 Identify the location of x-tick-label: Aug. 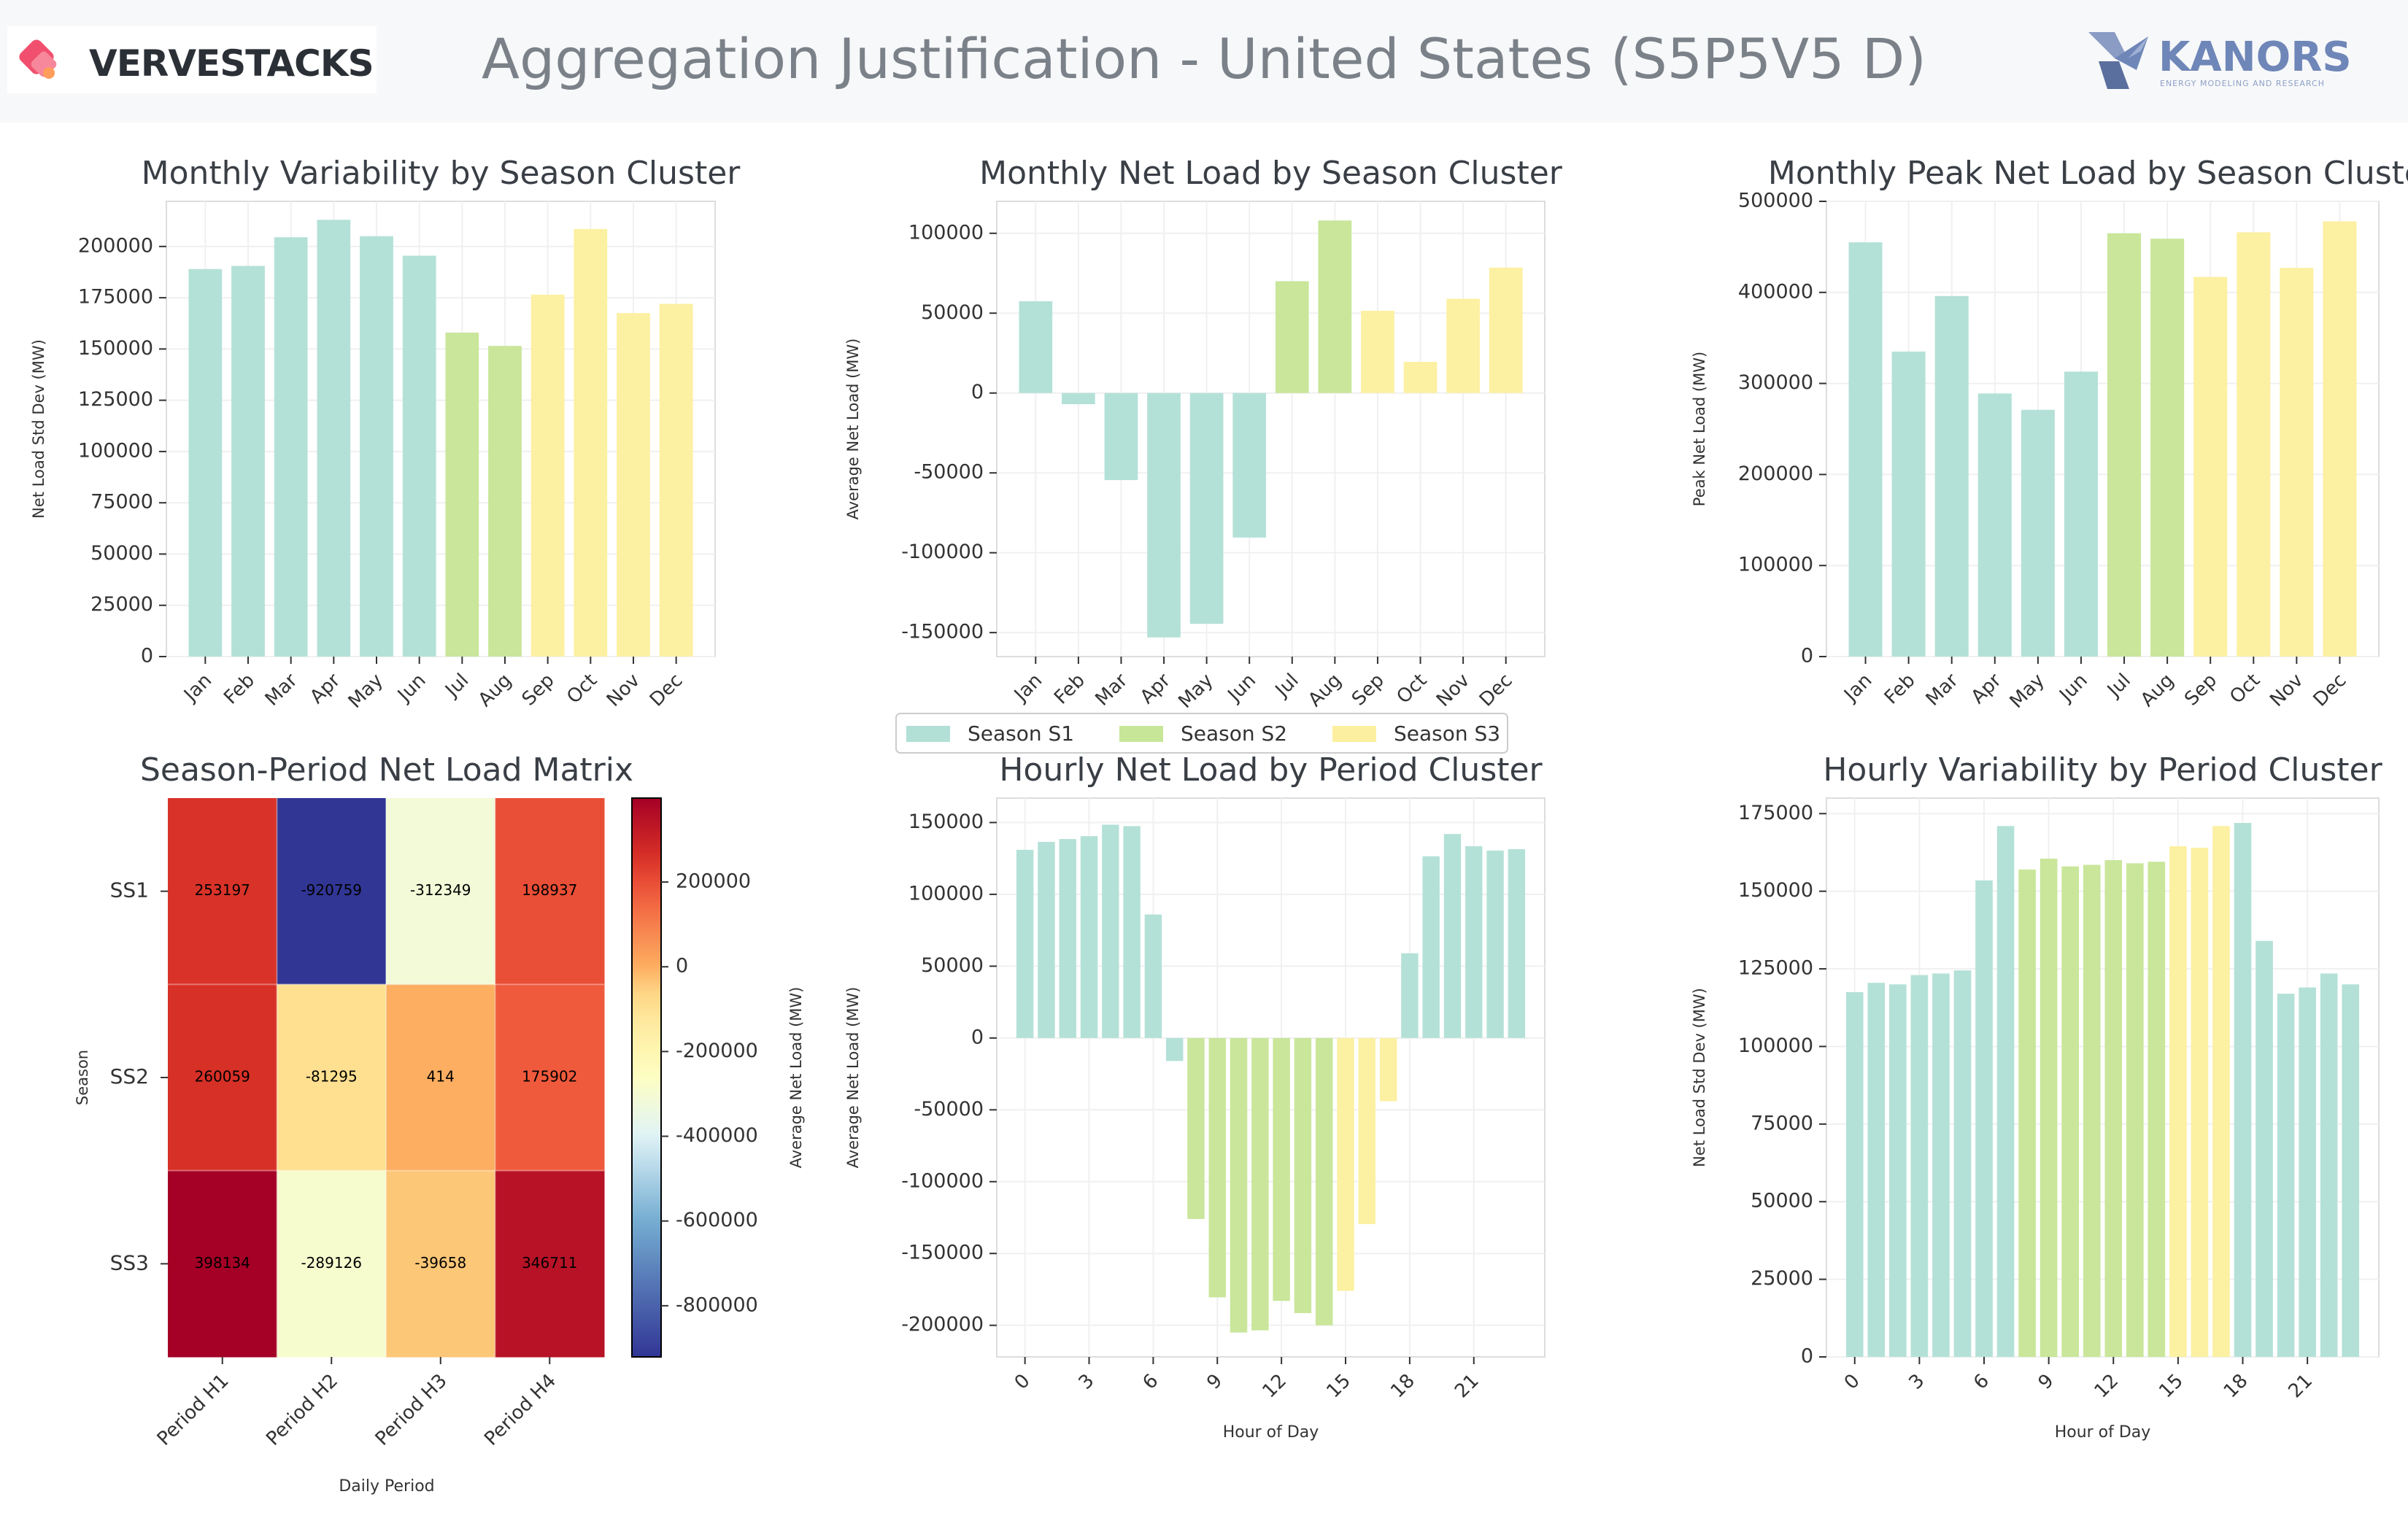
(2157, 691).